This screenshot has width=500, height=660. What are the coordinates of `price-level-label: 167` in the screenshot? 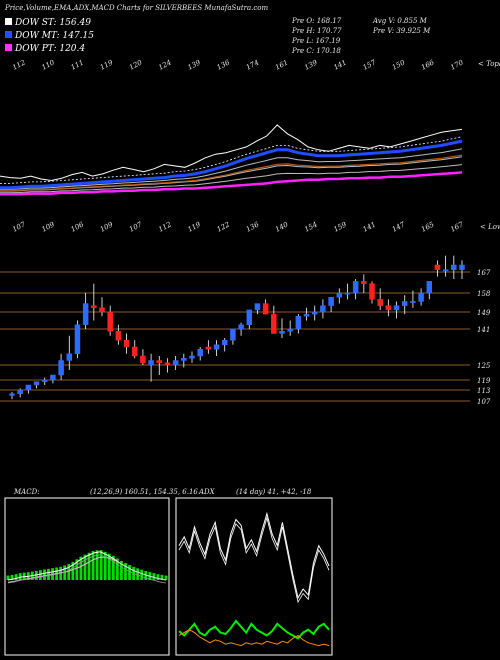 It's located at (484, 273).